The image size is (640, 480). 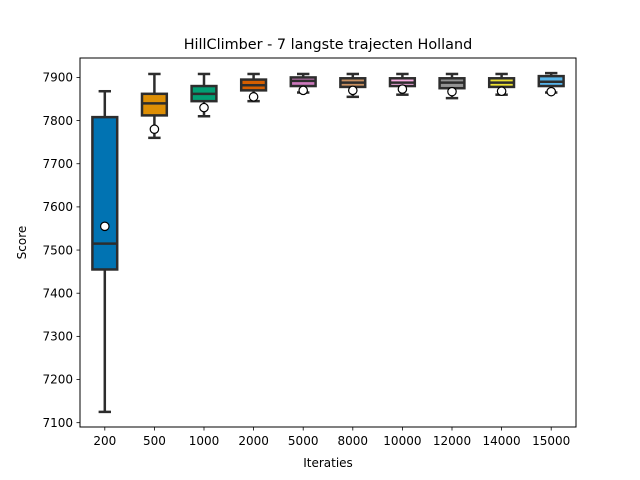 What do you see at coordinates (57, 207) in the screenshot?
I see `y-tick-label: 7600` at bounding box center [57, 207].